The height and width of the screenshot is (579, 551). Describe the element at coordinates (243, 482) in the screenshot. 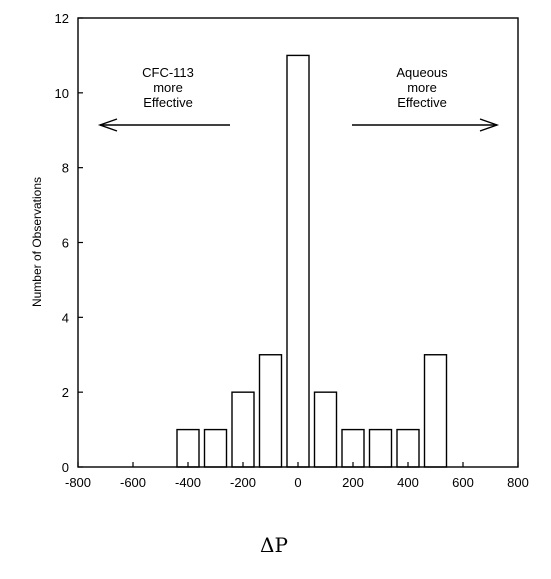

I see `x-tick-label: -200` at that location.